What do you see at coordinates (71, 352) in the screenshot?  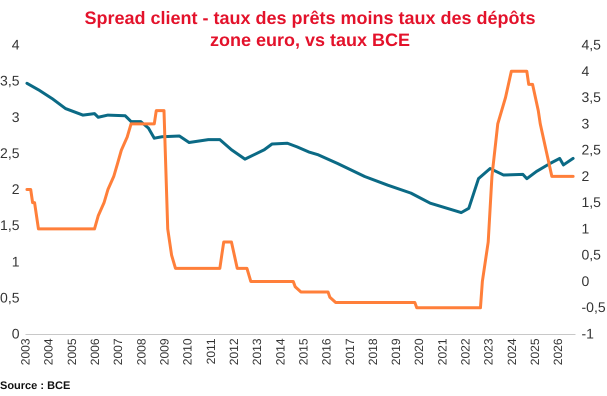 I see `x-tick-label: 2005` at bounding box center [71, 352].